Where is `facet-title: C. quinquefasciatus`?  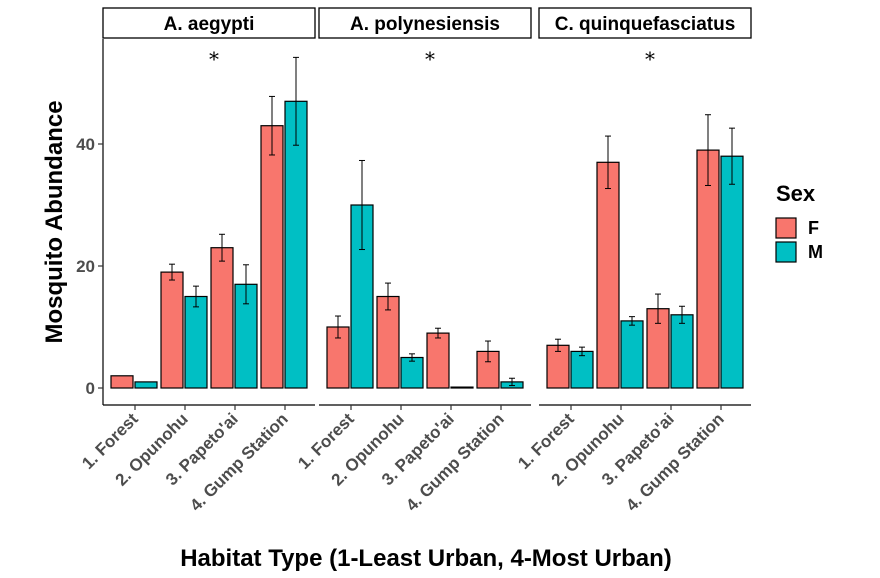 facet-title: C. quinquefasciatus is located at coordinates (645, 24).